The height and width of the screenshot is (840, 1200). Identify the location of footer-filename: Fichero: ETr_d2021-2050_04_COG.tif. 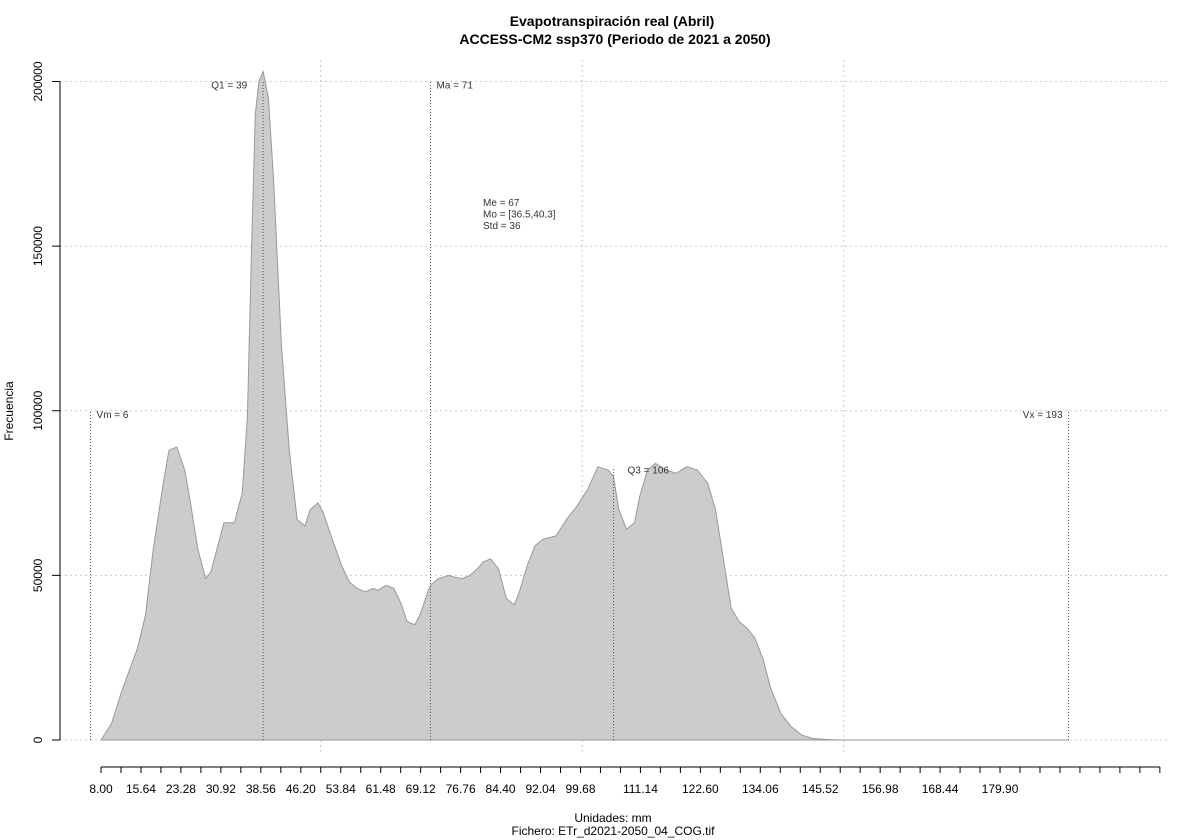
(614, 831).